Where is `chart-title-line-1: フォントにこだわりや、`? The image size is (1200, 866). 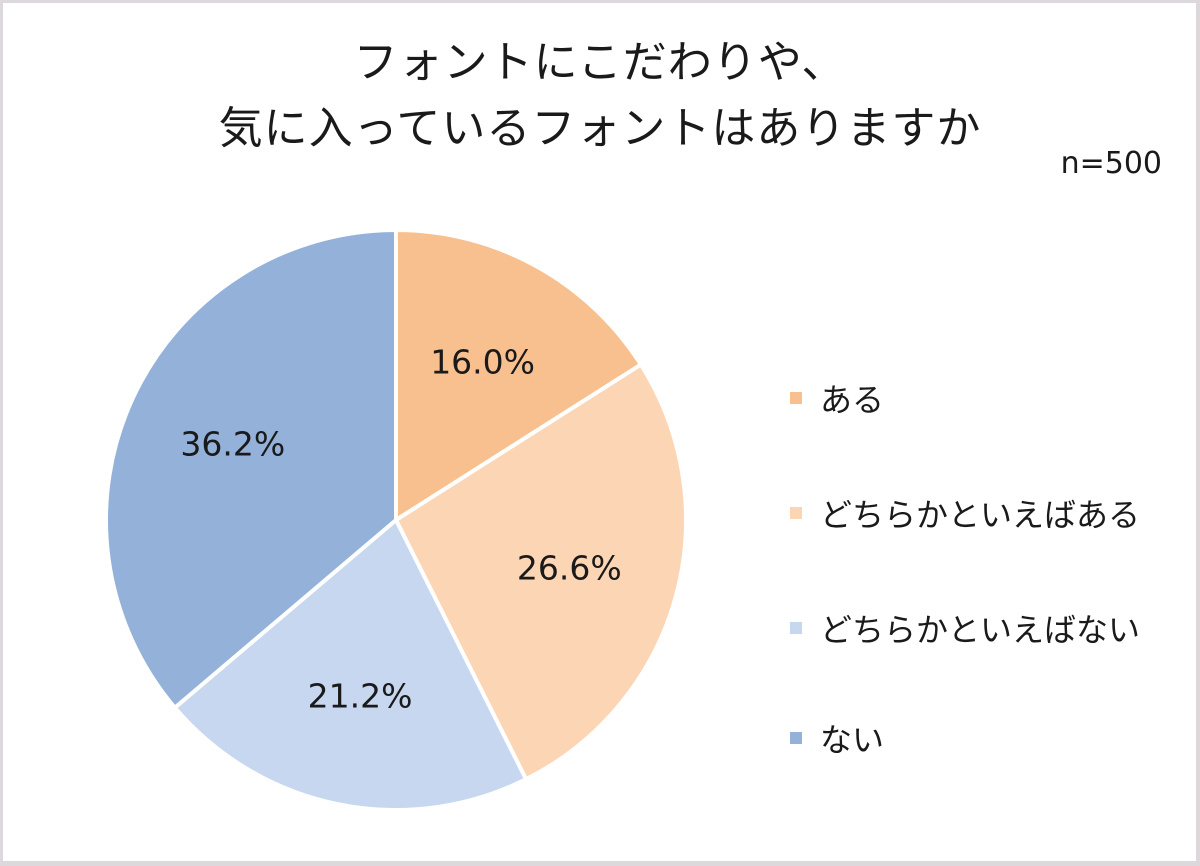
chart-title-line-1: フォントにこだわりや、 is located at coordinates (600, 62).